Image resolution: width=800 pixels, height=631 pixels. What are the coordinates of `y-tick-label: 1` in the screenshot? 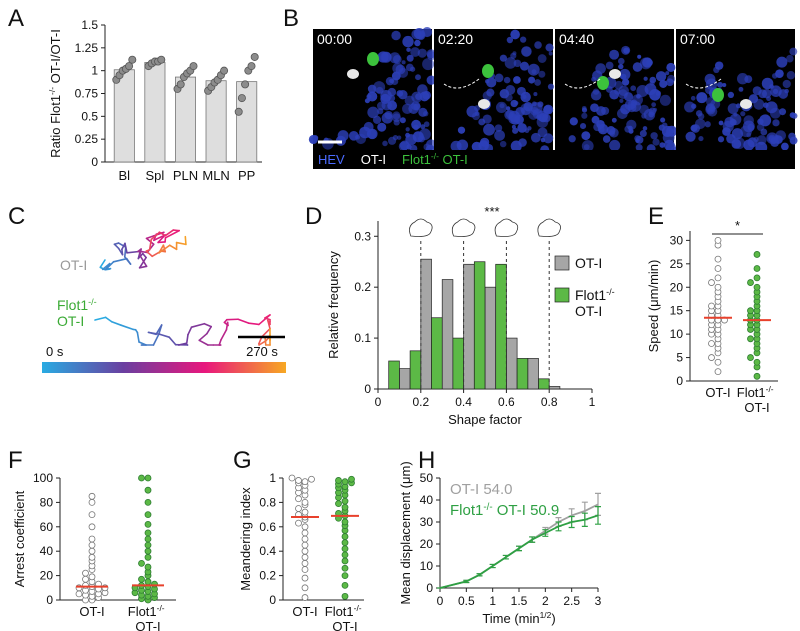 It's located at (272, 478).